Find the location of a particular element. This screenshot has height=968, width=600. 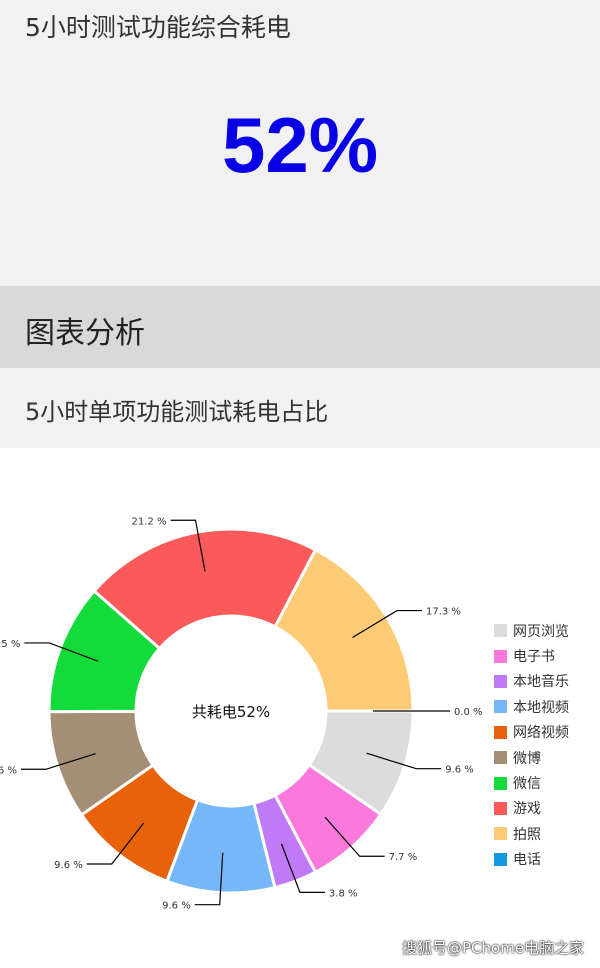

section-header: 图表分析 is located at coordinates (300, 327).